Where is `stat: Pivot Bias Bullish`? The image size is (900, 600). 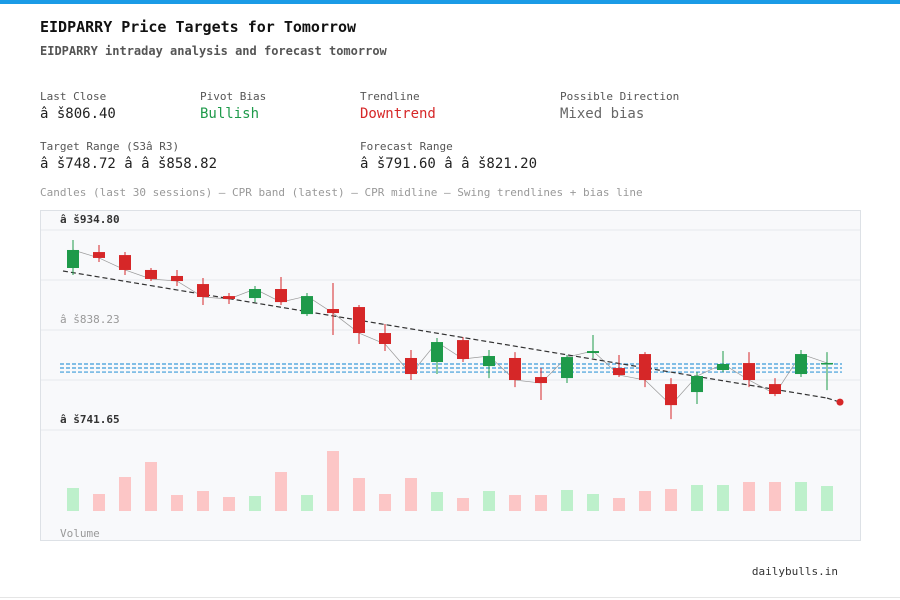
stat: Pivot Bias Bullish is located at coordinates (233, 106).